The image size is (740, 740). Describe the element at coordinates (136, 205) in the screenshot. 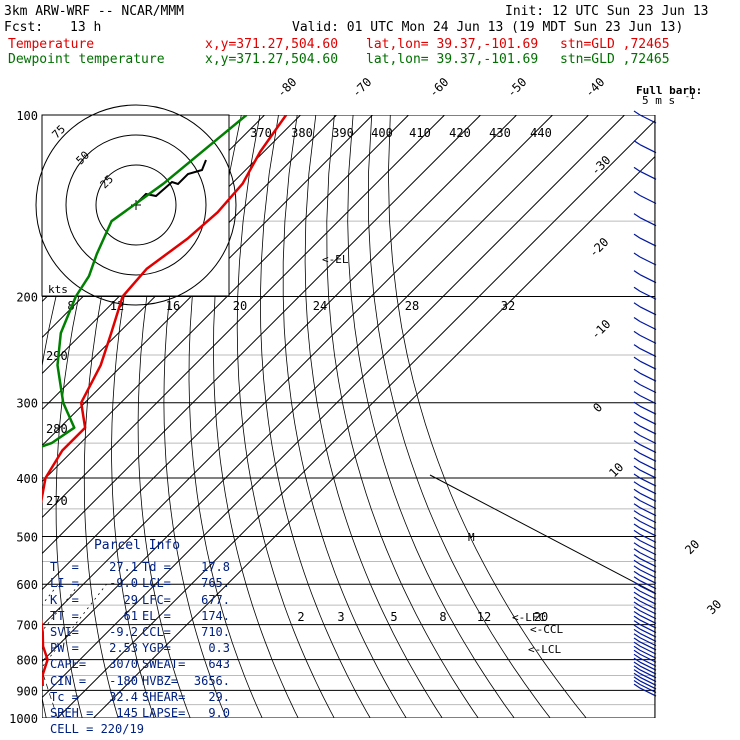

I see `hodograph-ring` at that location.